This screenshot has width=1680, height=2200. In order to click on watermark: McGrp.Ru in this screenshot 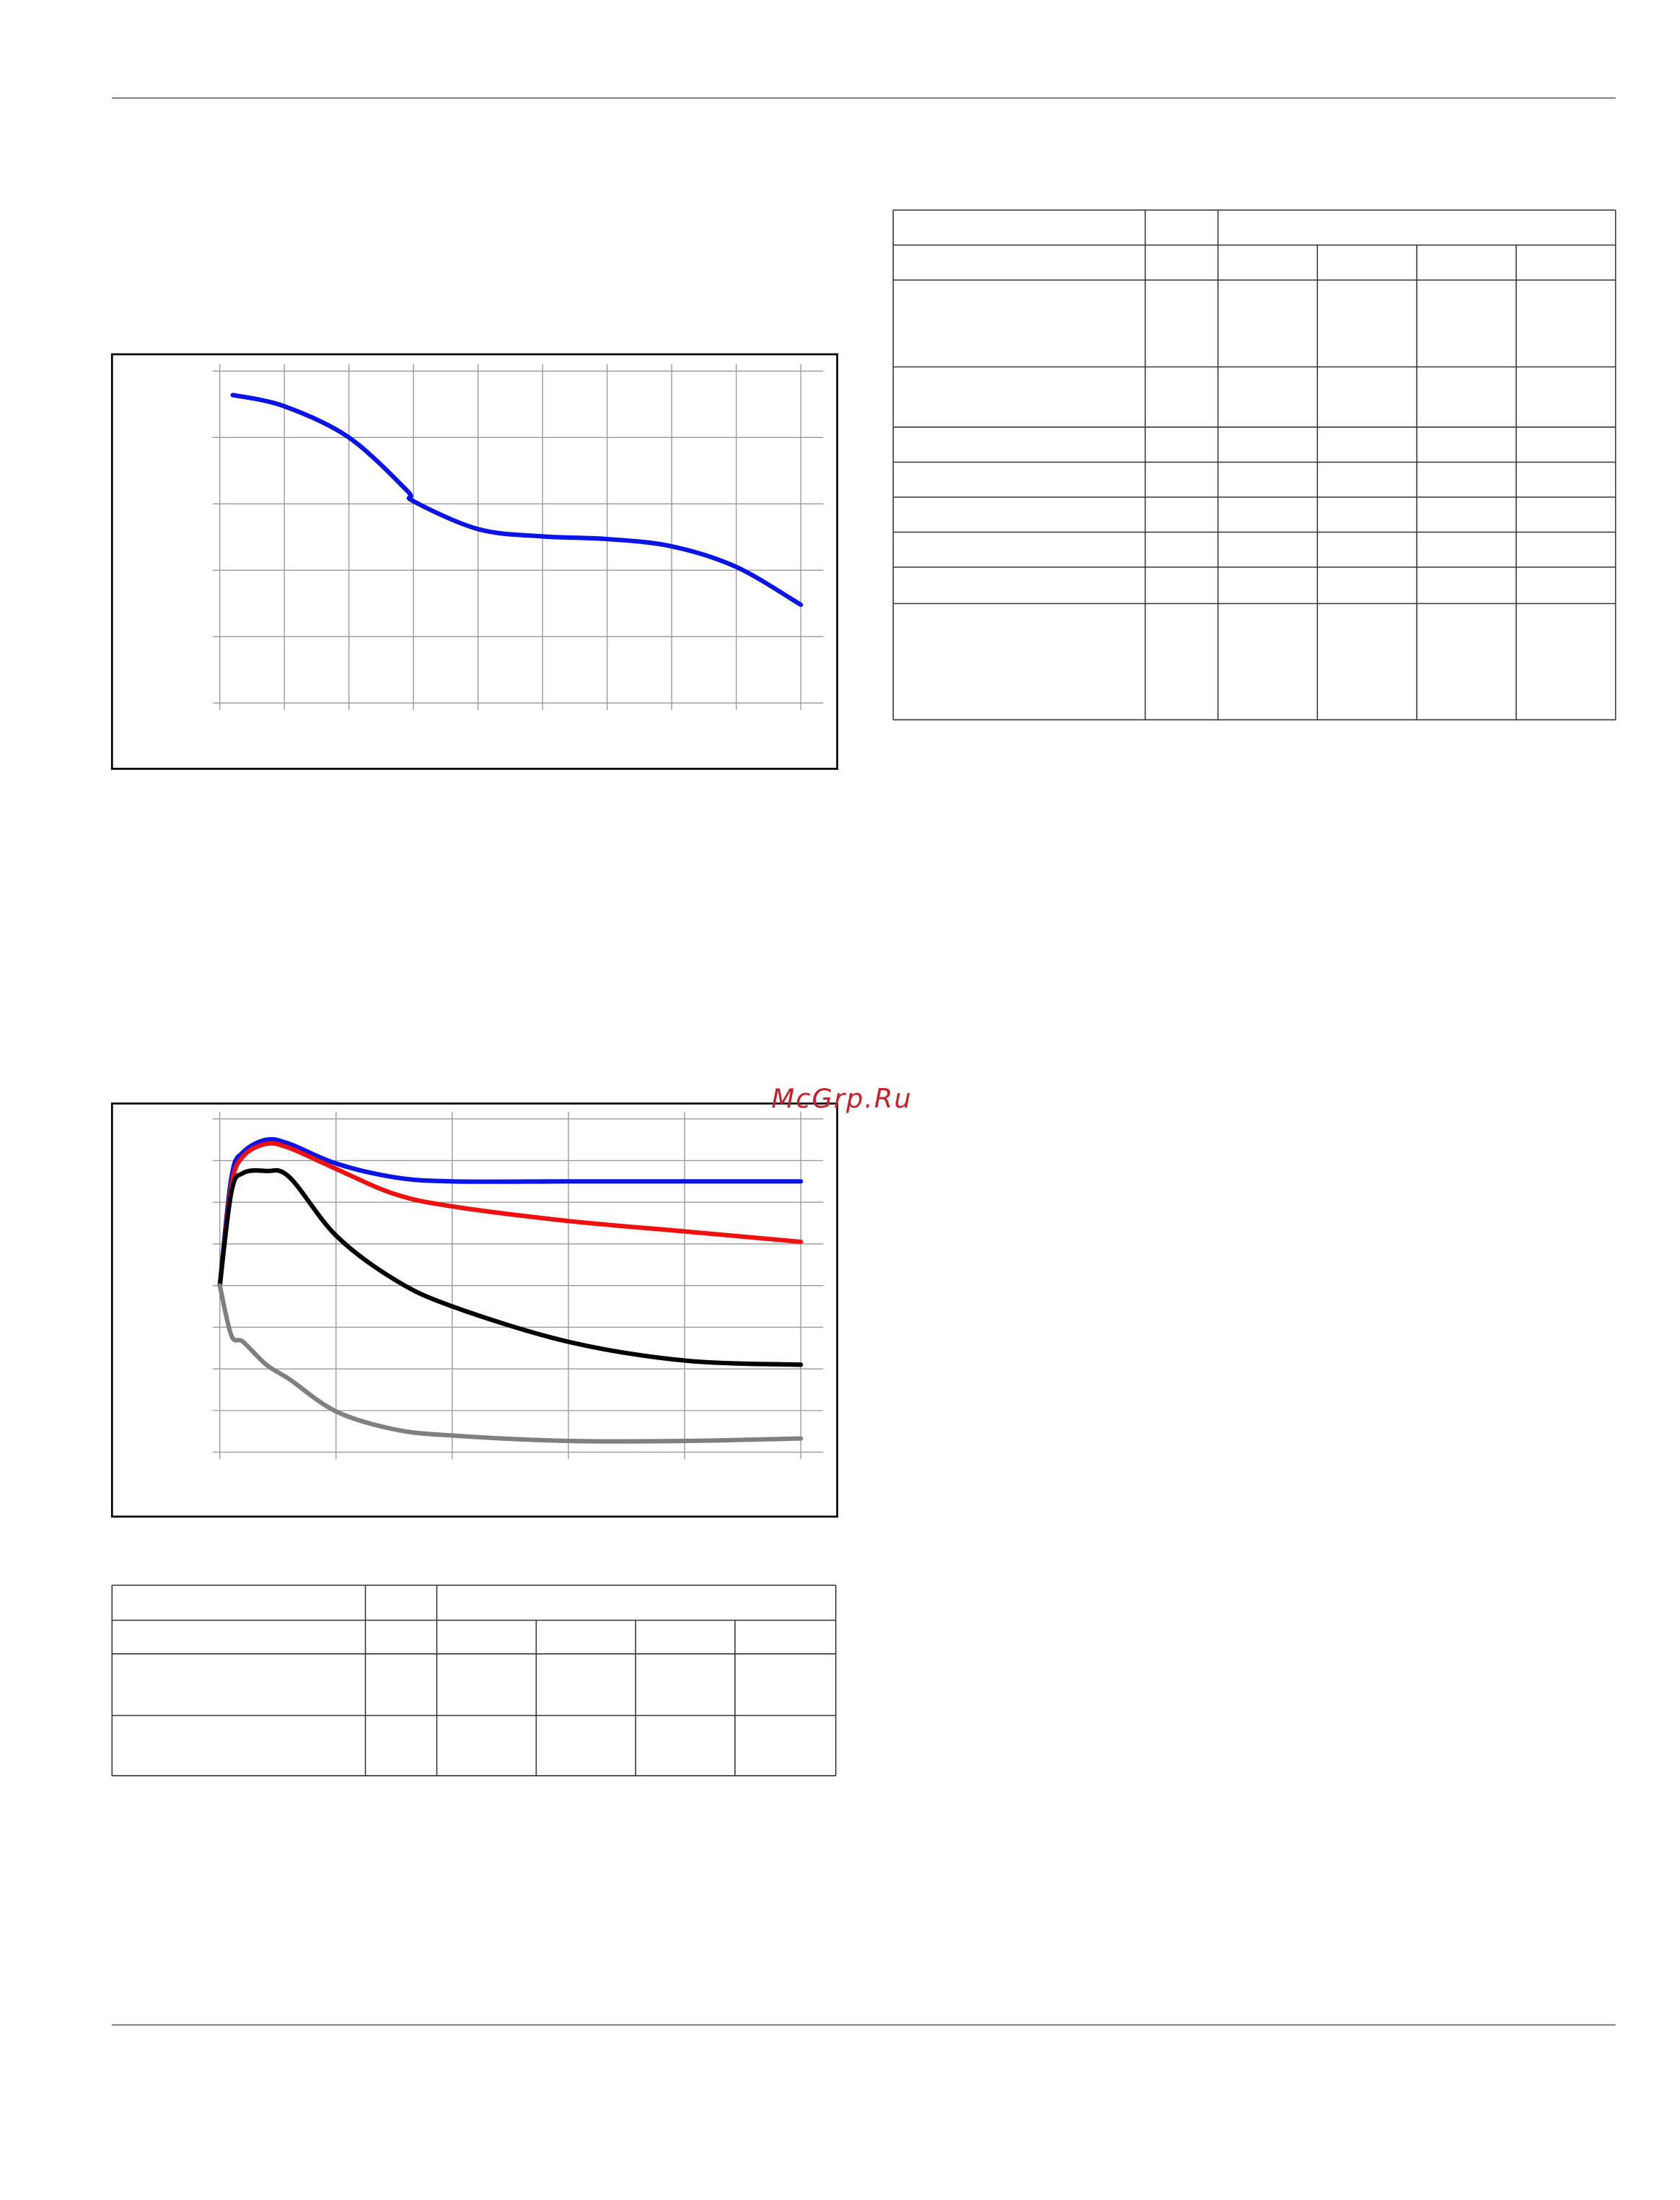, I will do `click(841, 1098)`.